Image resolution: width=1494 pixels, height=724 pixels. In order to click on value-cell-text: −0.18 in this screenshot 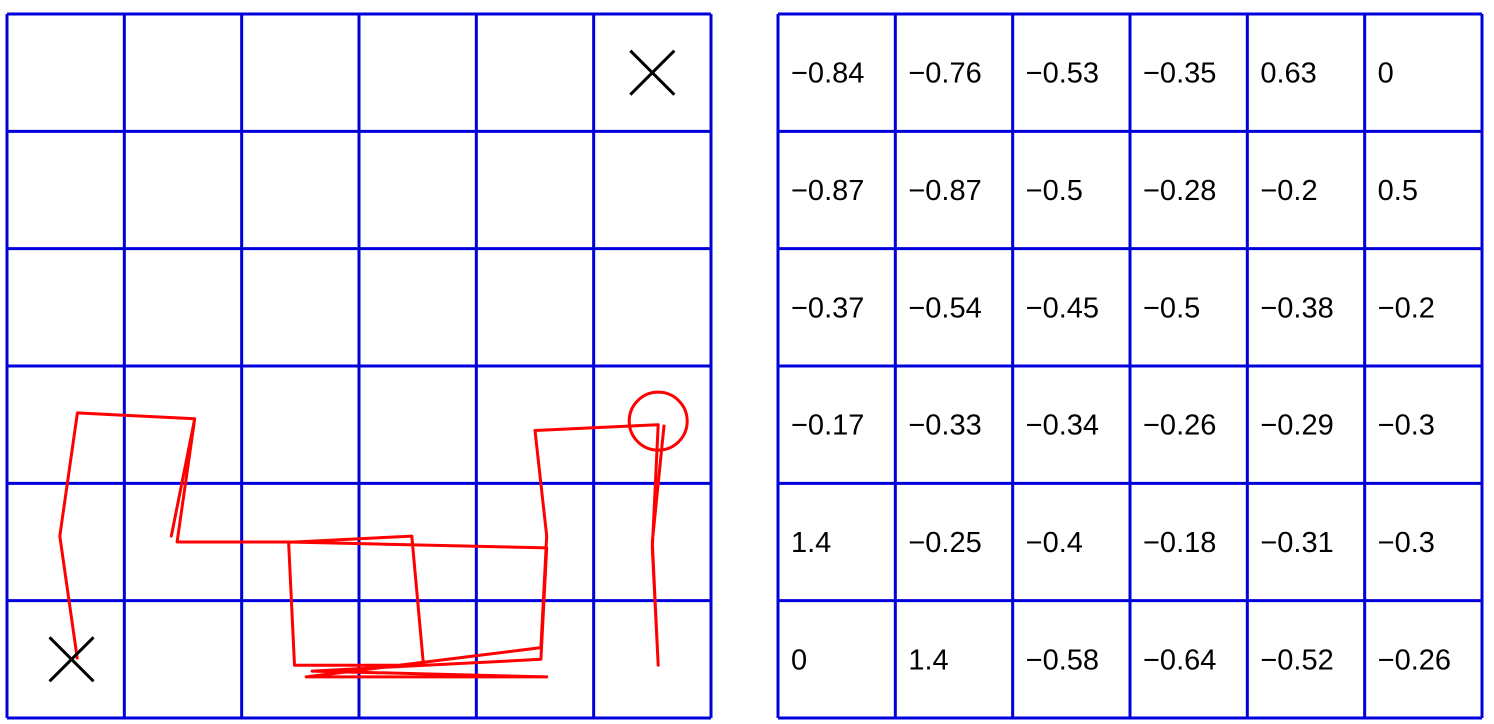, I will do `click(1179, 543)`.